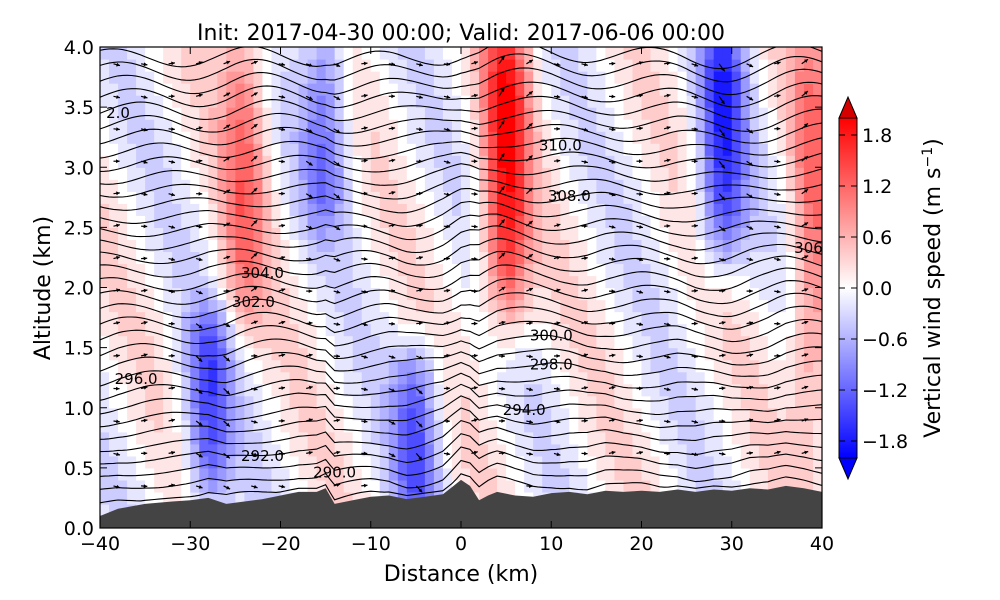 This screenshot has width=1000, height=600. I want to click on y-tick-label: 0.0, so click(79, 529).